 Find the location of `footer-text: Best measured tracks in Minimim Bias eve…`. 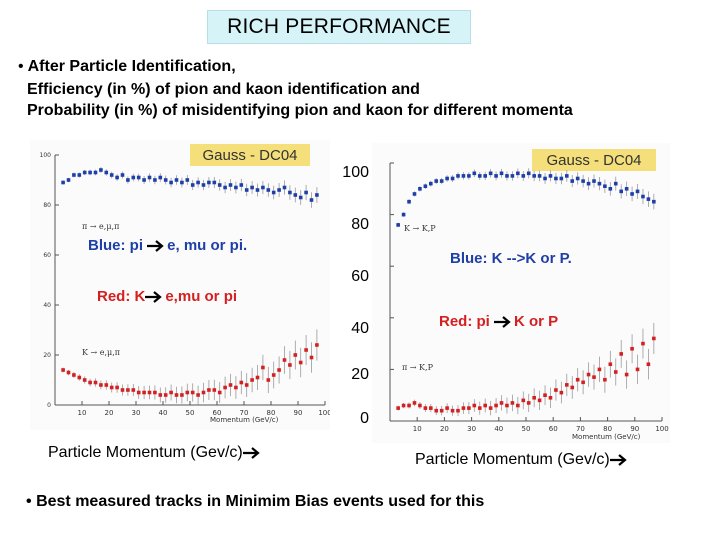

footer-text: Best measured tracks in Minimim Bias eve… is located at coordinates (260, 501).